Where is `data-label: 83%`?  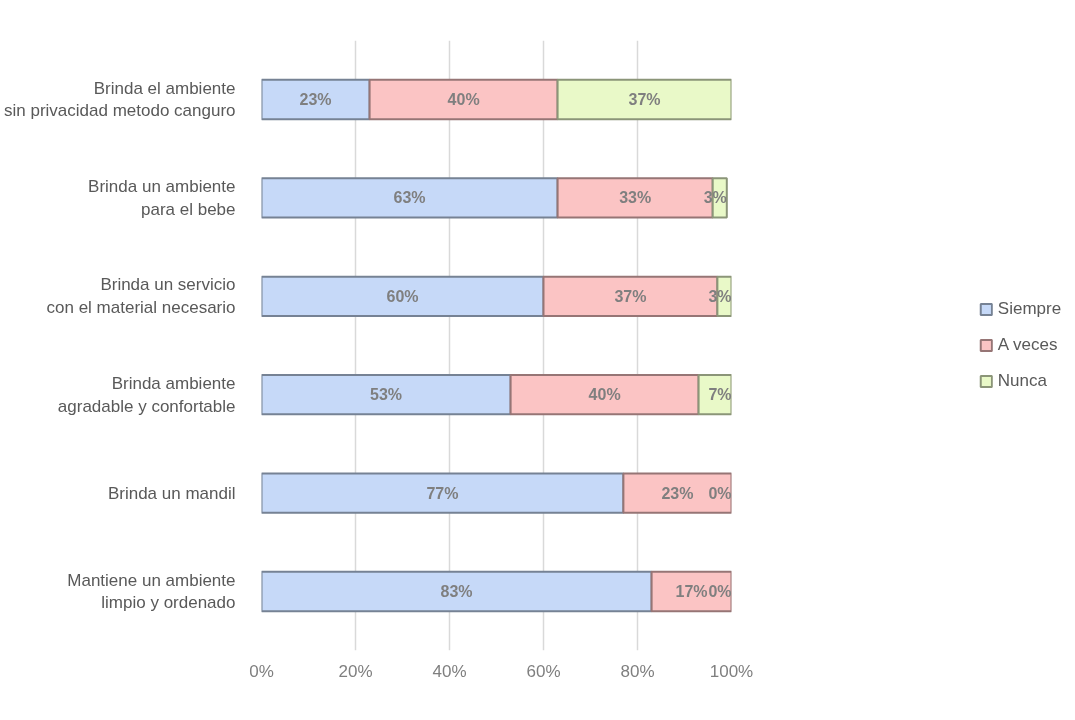 data-label: 83% is located at coordinates (456, 591).